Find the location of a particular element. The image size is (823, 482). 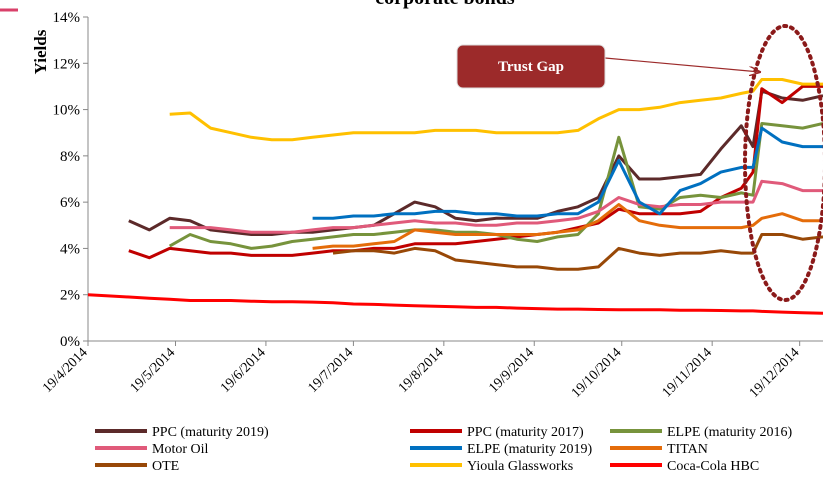

y-tick-label: 8% is located at coordinates (70, 157).